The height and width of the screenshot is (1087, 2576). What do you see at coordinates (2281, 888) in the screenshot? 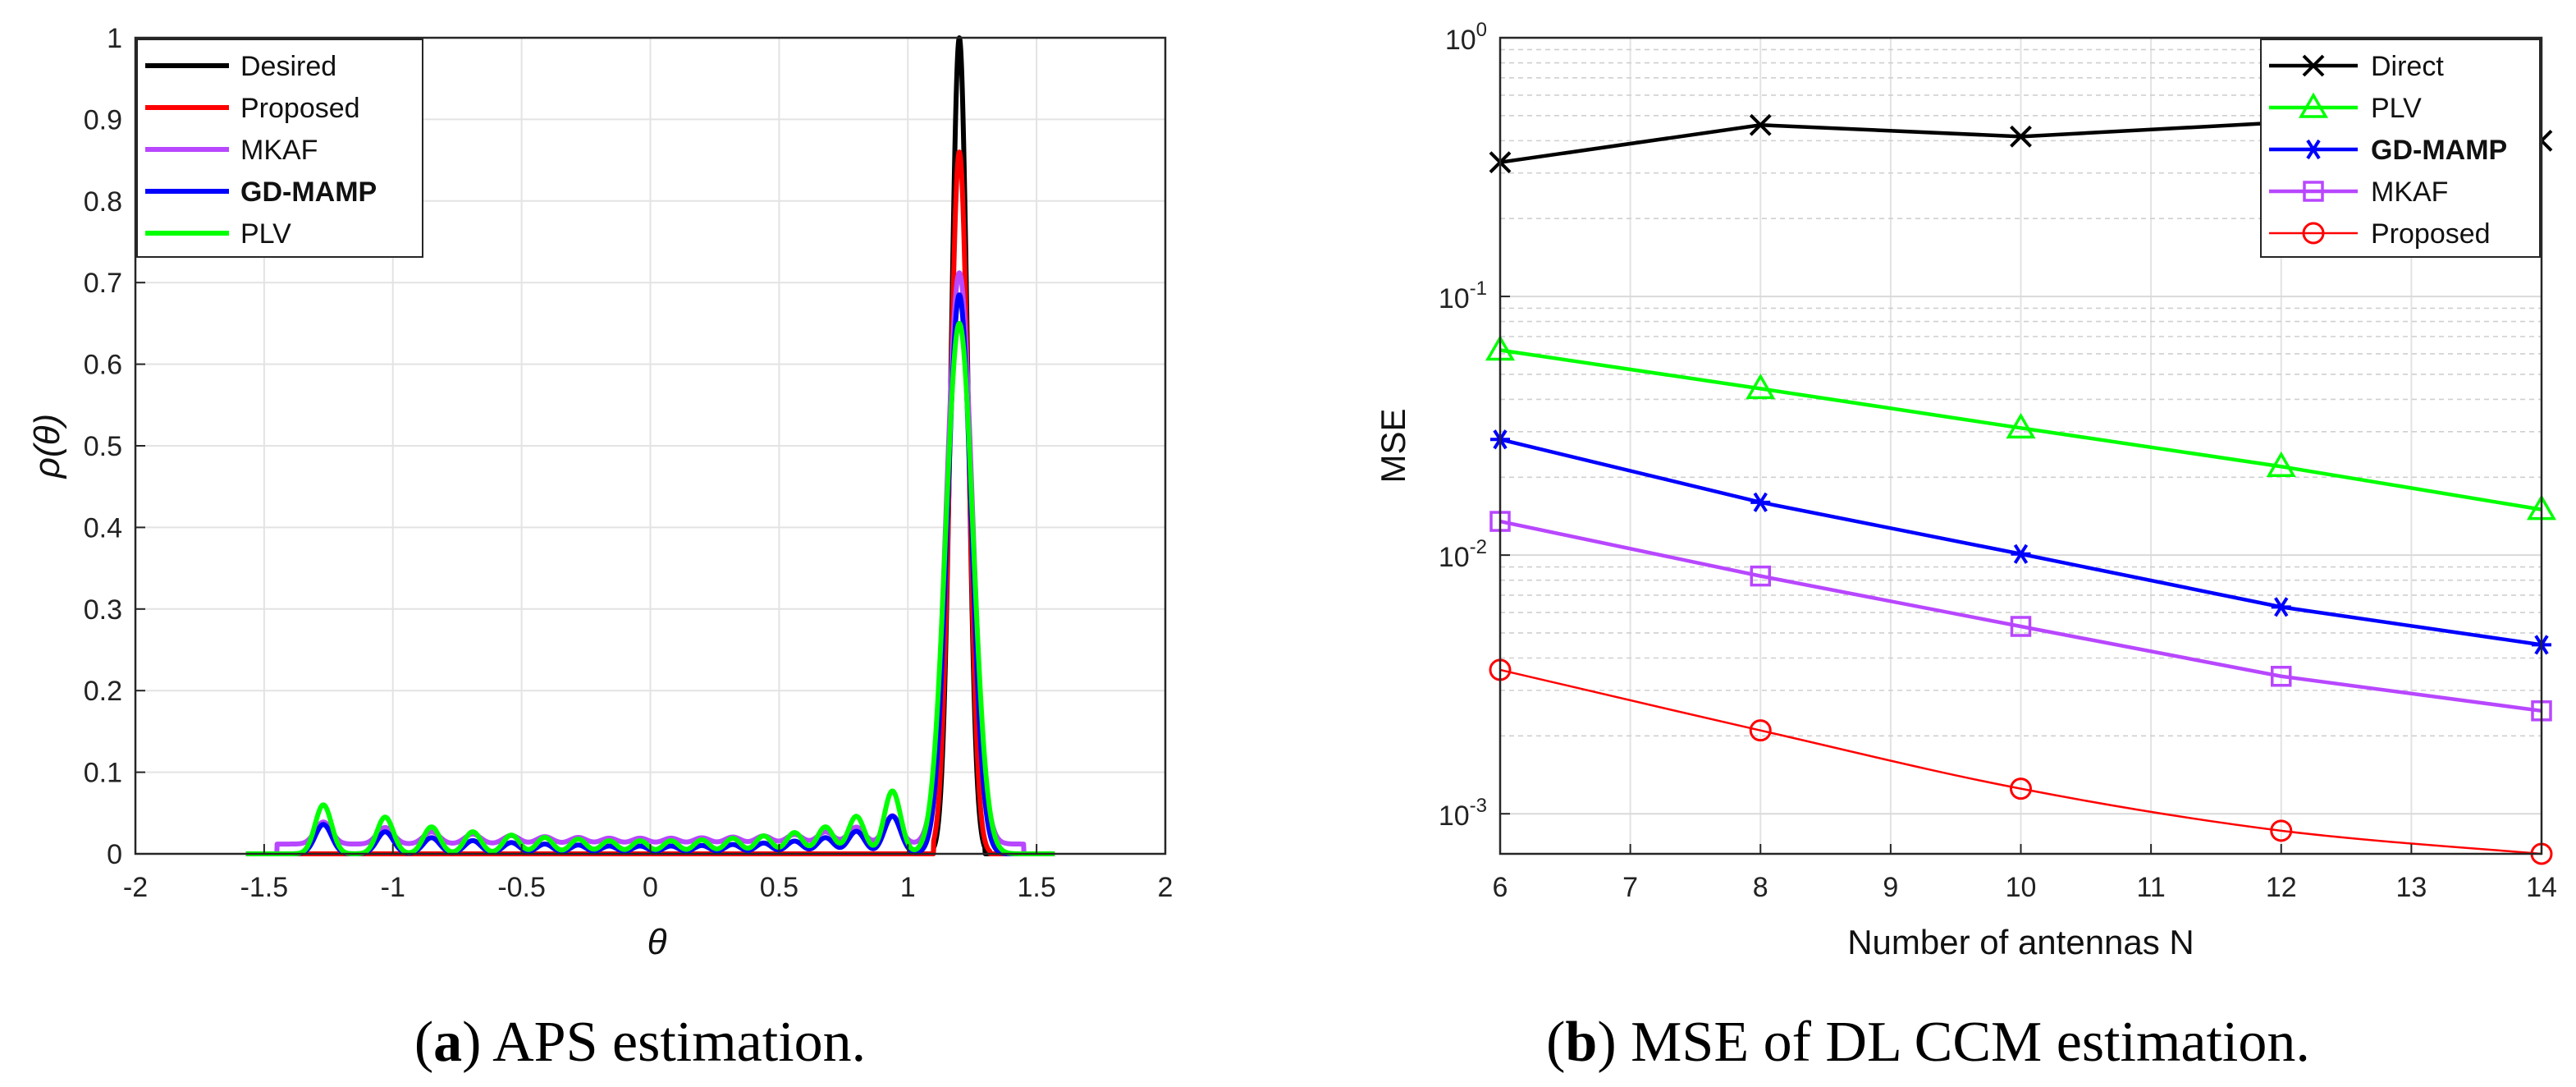
I see `x-tick-label-12: 12` at bounding box center [2281, 888].